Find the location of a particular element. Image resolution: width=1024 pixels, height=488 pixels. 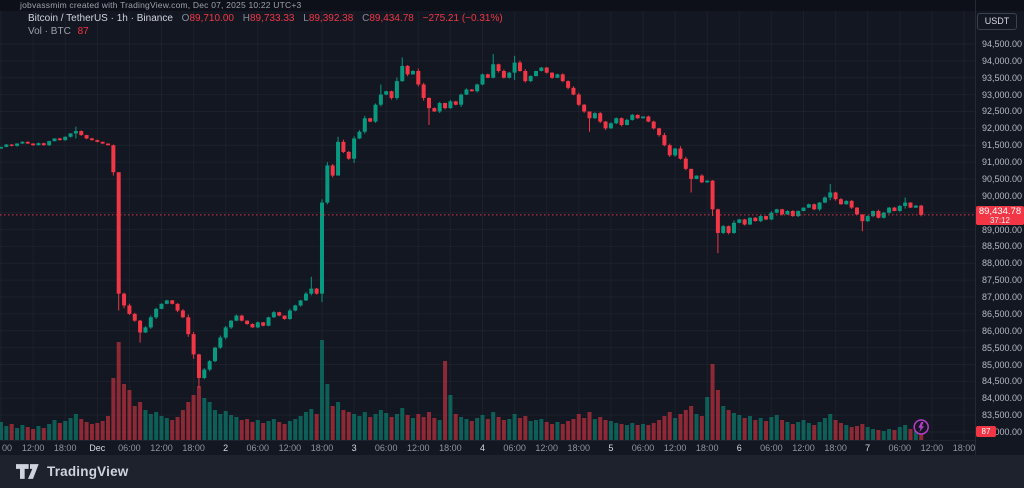

symbol-title: Bitcoin / TetherUS · 1h · Binance is located at coordinates (100, 18).